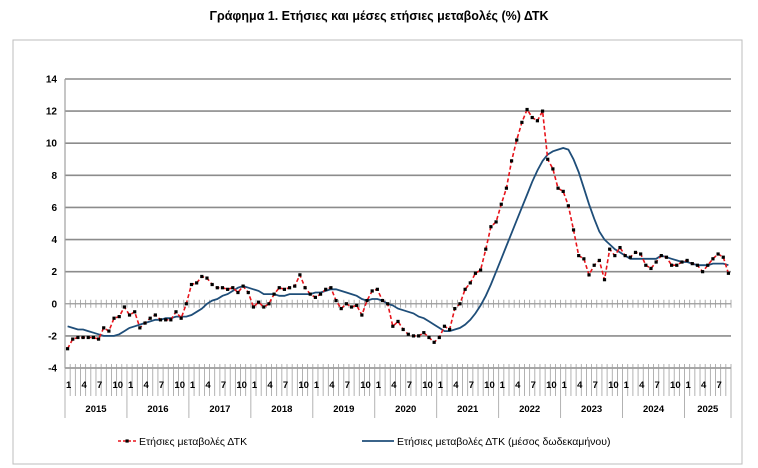 The width and height of the screenshot is (758, 468). I want to click on year-label: 2024, so click(654, 409).